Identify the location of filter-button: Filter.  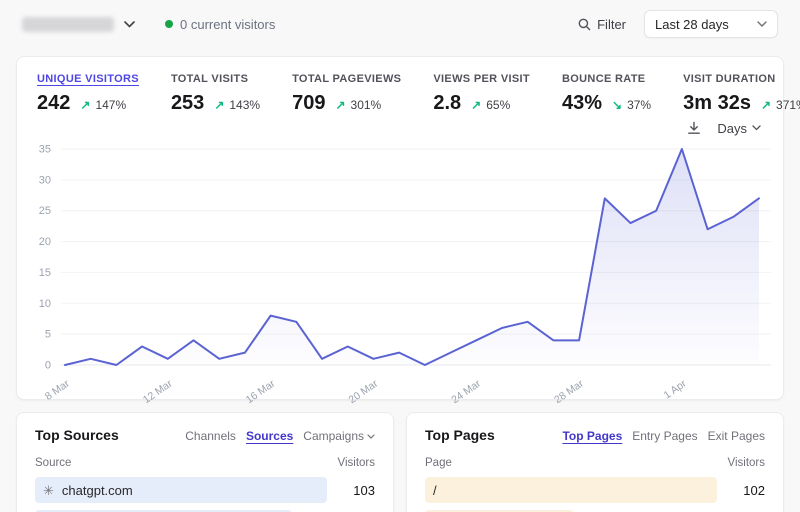
(602, 24).